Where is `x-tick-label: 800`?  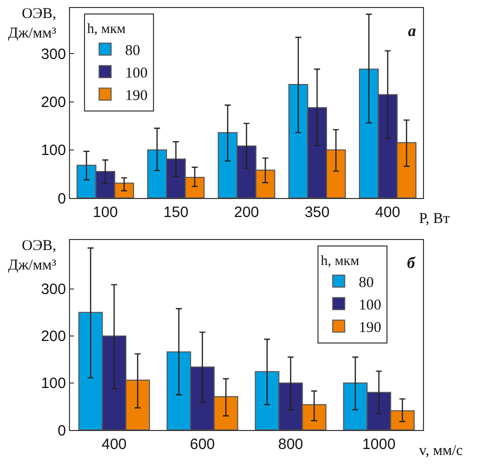 x-tick-label: 800 is located at coordinates (291, 444).